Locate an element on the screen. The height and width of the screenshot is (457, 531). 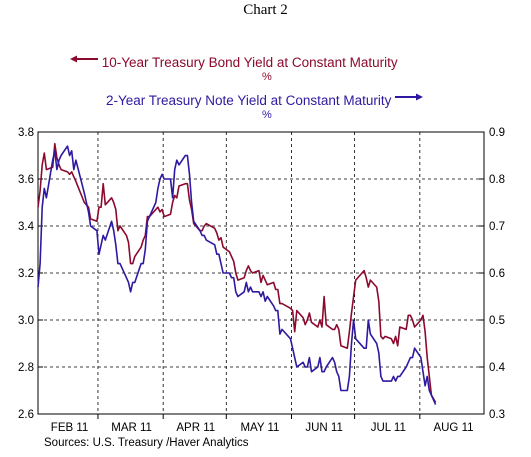
left-tick-label: 3.6 is located at coordinates (26, 180).